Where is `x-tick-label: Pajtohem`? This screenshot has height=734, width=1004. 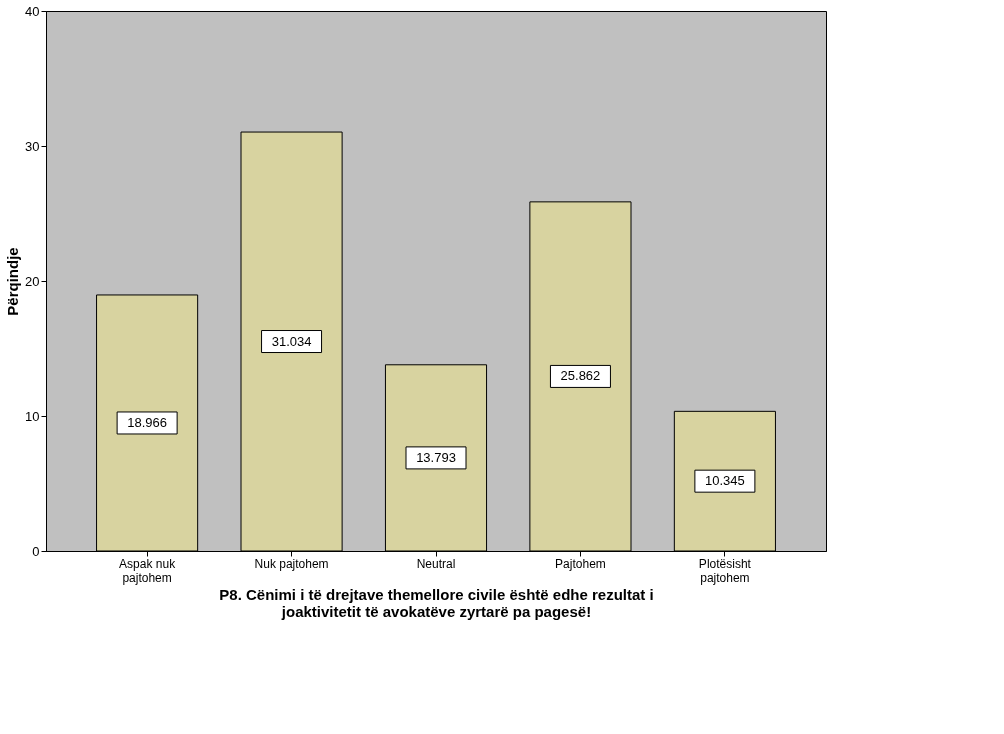 x-tick-label: Pajtohem is located at coordinates (580, 563).